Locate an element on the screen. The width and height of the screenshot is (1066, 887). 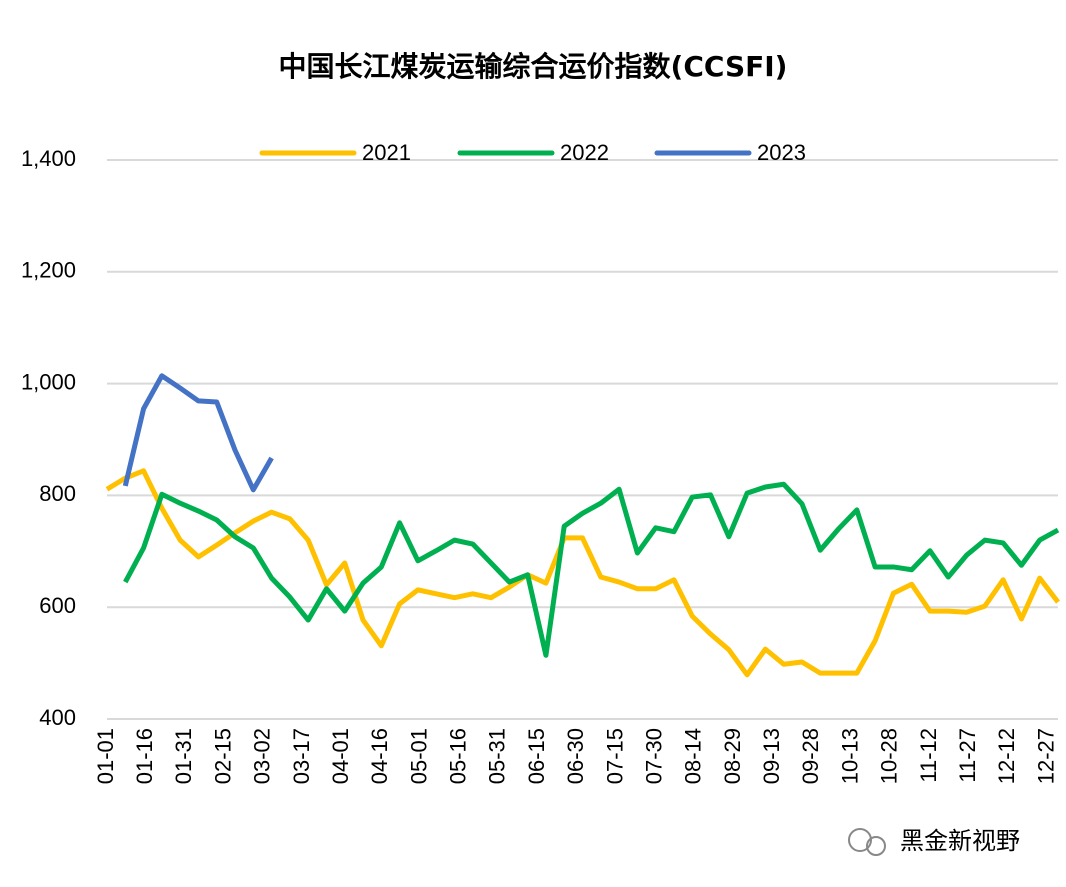
x-tick-label: 05-16 is located at coordinates (458, 756).